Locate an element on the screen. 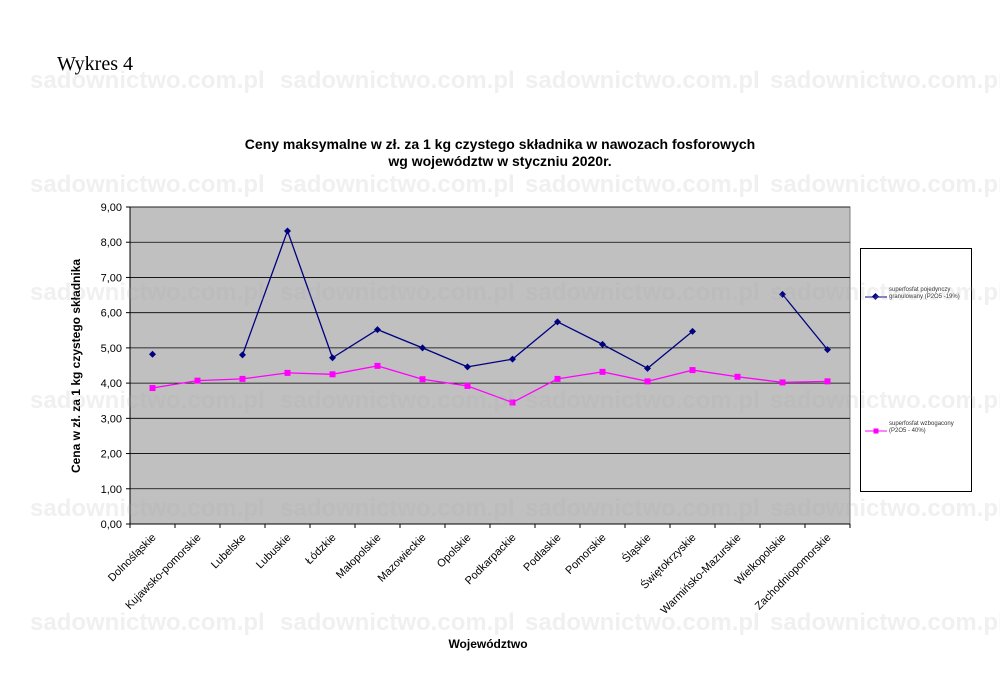 The width and height of the screenshot is (1000, 700). x-tick-label: Lubelske is located at coordinates (229, 552).